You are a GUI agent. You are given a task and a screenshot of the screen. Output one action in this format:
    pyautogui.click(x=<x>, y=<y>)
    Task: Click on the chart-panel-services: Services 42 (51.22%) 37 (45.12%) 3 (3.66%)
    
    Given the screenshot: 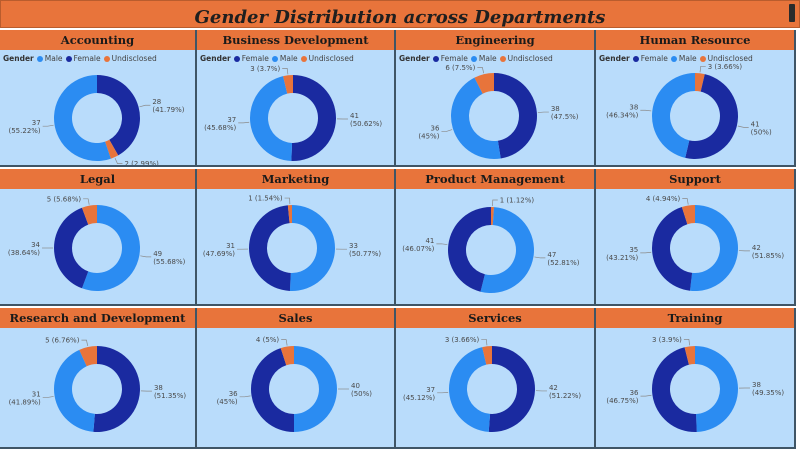 What is the action you would take?
    pyautogui.click(x=496, y=378)
    